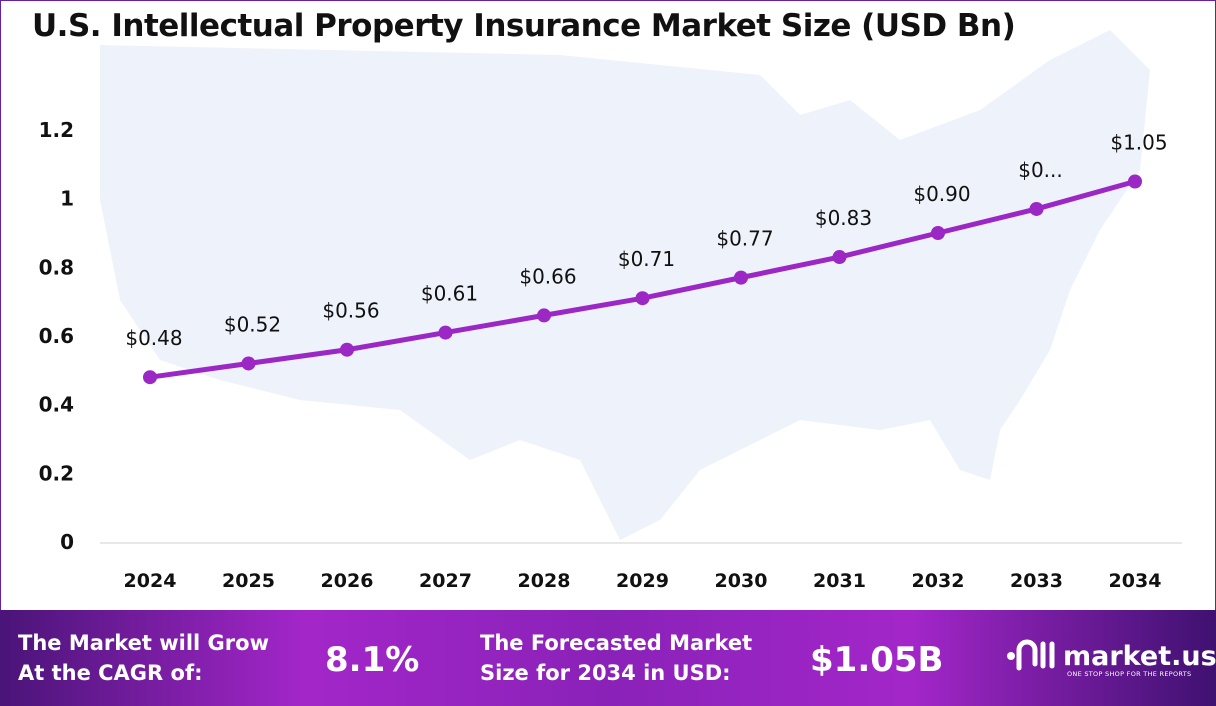 The width and height of the screenshot is (1216, 706). I want to click on market-us-logo: market.us ONE STOP SHOP FOR THE REPORTS, so click(1110, 657).